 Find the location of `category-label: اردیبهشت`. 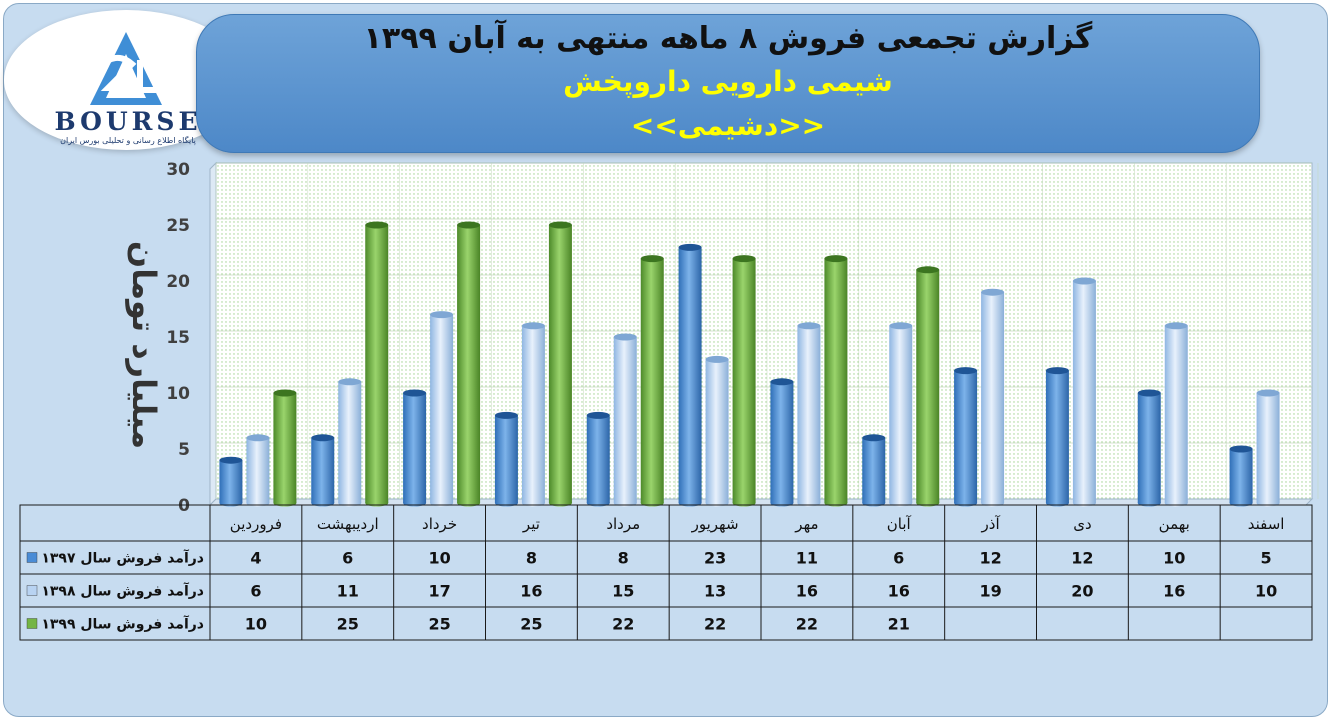

category-label: اردیبهشت is located at coordinates (348, 524).